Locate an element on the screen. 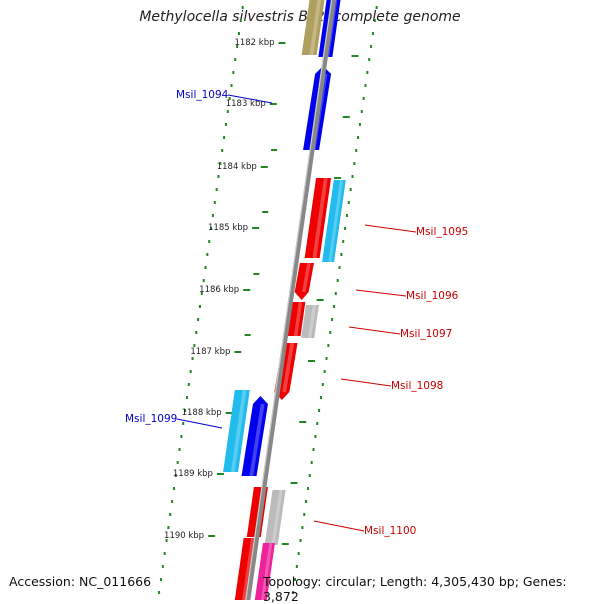 The image size is (600, 604). gene-cyan-1099-shade is located at coordinates (238, 431).